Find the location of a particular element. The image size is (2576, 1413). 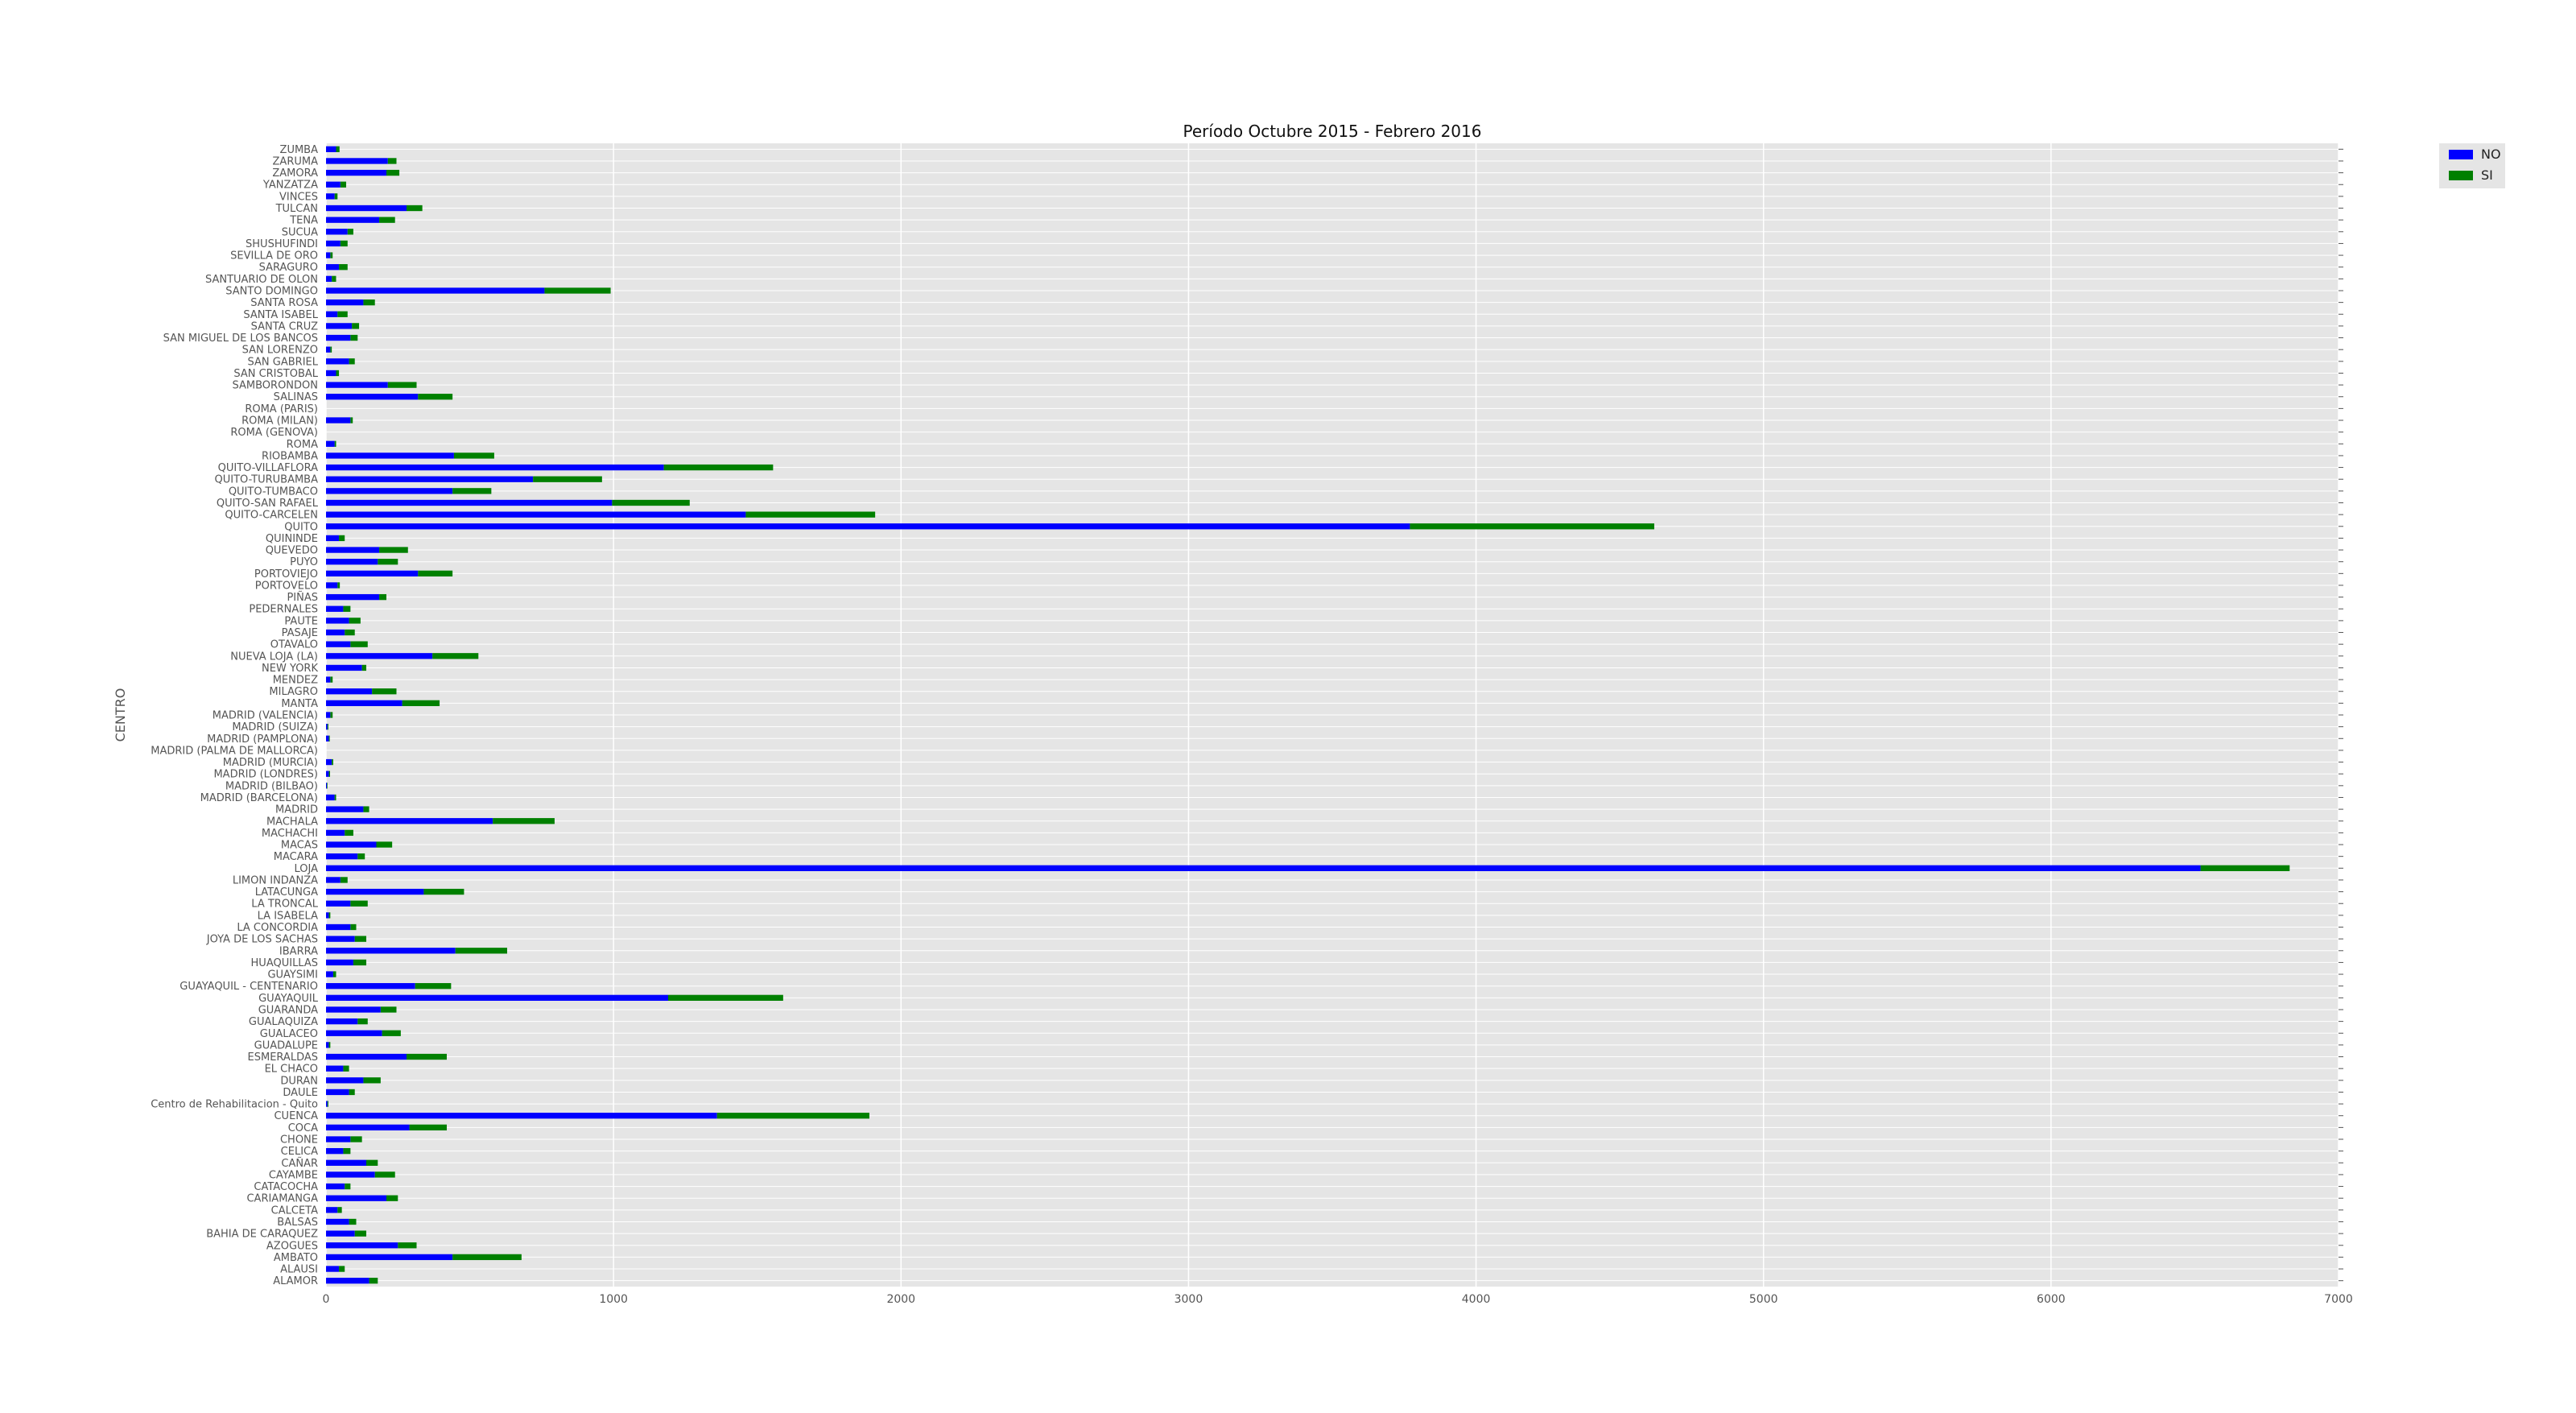

bar-no-quininde is located at coordinates (333, 538).